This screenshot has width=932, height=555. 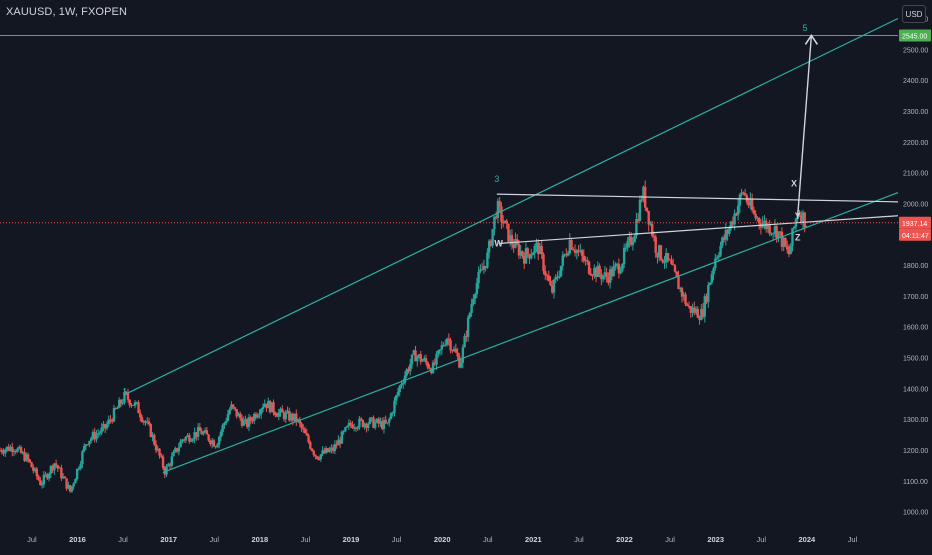 I want to click on time-label-year: 2021, so click(x=533, y=539).